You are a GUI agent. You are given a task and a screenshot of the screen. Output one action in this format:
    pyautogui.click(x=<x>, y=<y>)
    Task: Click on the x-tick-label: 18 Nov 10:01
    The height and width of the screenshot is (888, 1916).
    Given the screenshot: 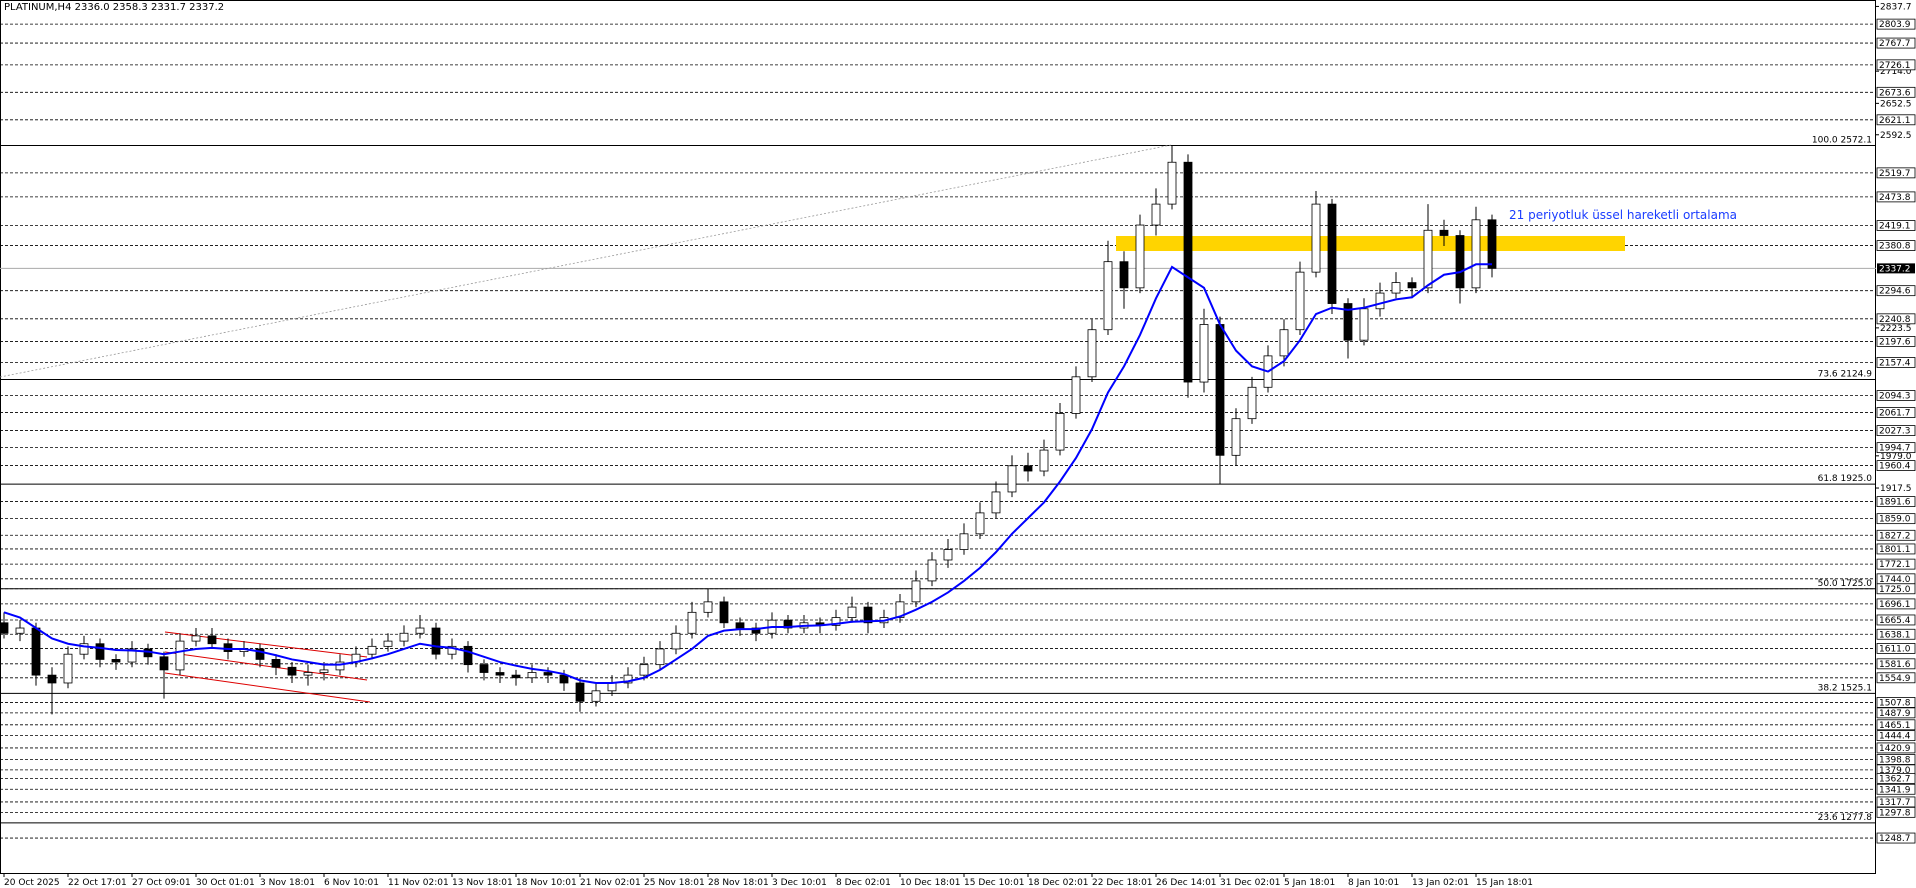 What is the action you would take?
    pyautogui.click(x=546, y=883)
    